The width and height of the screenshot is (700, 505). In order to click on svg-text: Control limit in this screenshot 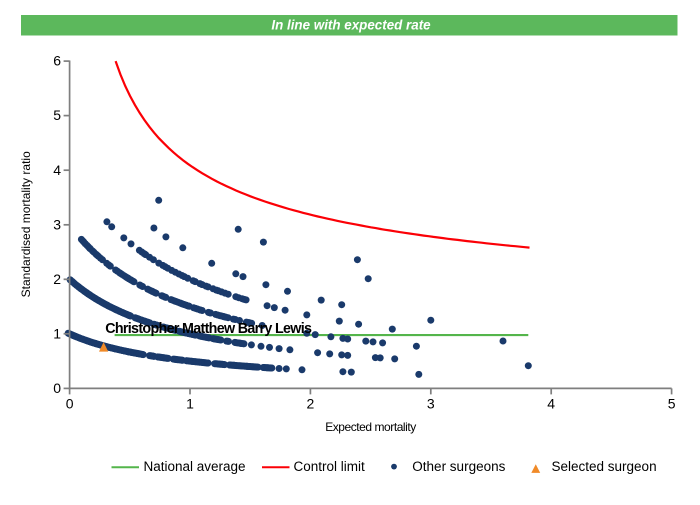, I will do `click(330, 466)`.